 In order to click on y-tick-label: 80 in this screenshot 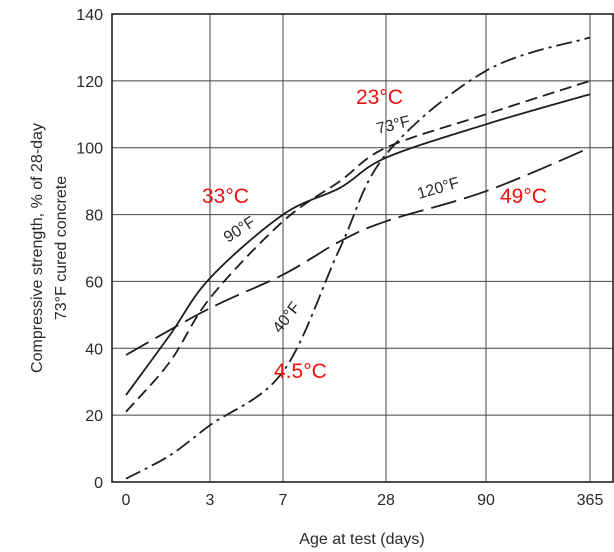, I will do `click(94, 216)`.